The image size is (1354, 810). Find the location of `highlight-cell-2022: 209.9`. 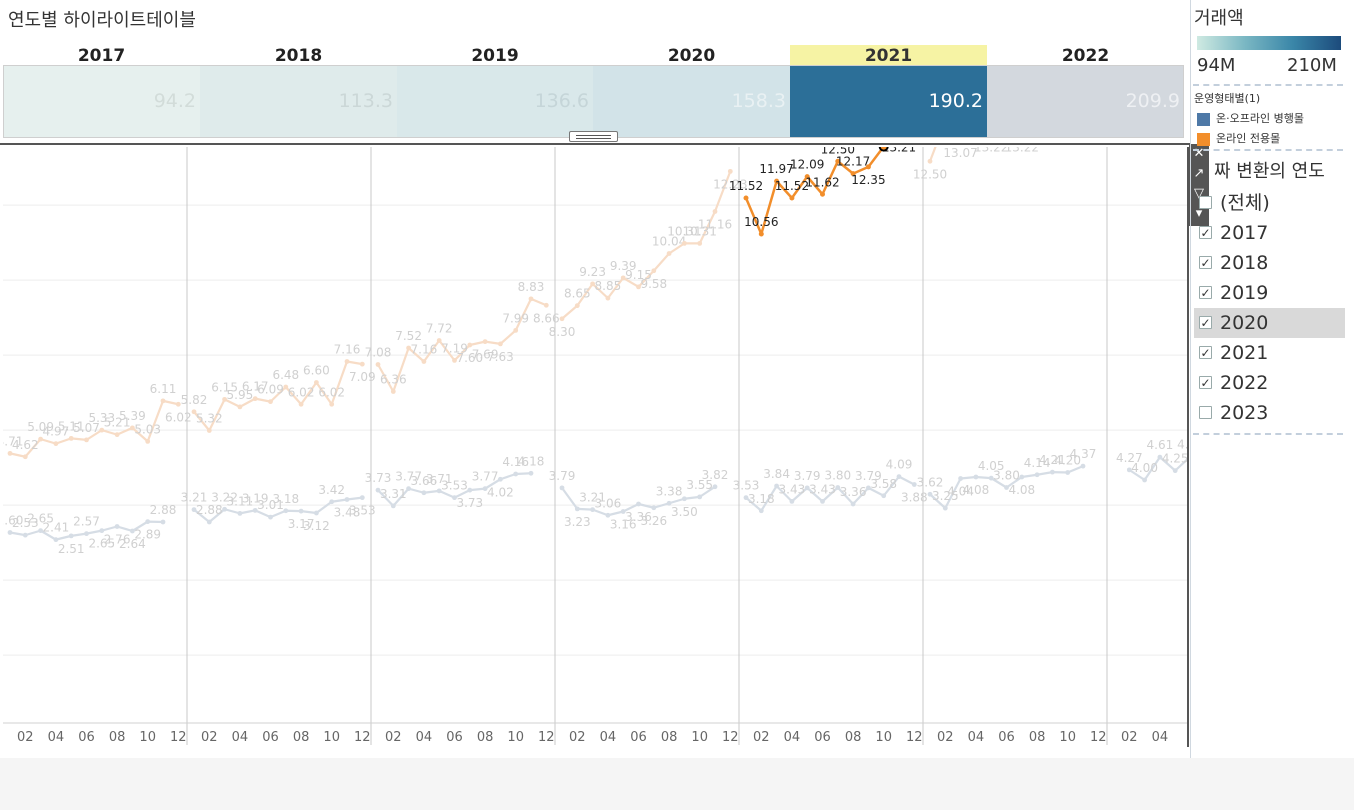

highlight-cell-2022: 209.9 is located at coordinates (1085, 101).